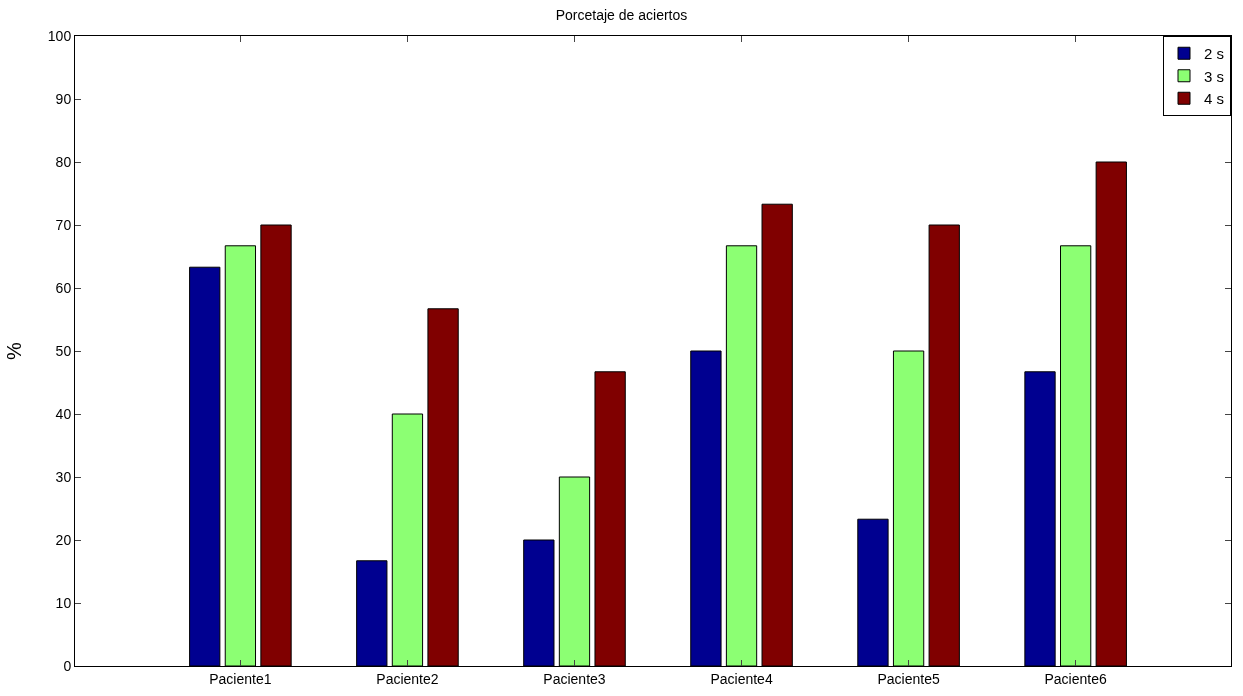  I want to click on x-tick-label: Paciente1, so click(240, 678).